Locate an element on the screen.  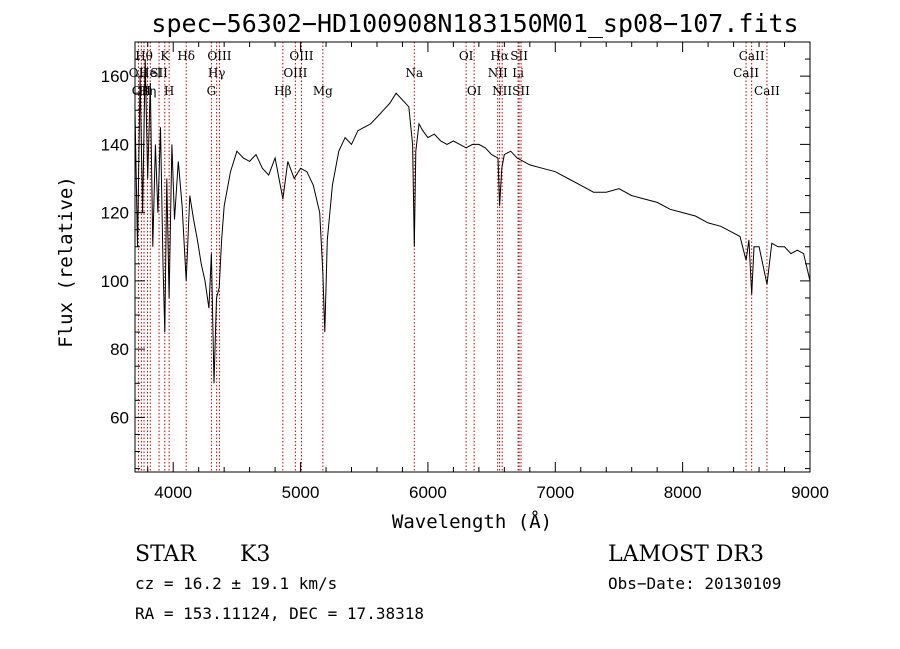
x-tick-label: 5000 is located at coordinates (301, 492).